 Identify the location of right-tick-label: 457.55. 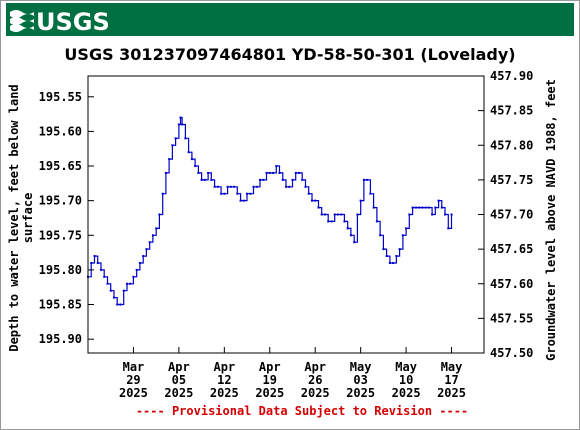
(511, 318).